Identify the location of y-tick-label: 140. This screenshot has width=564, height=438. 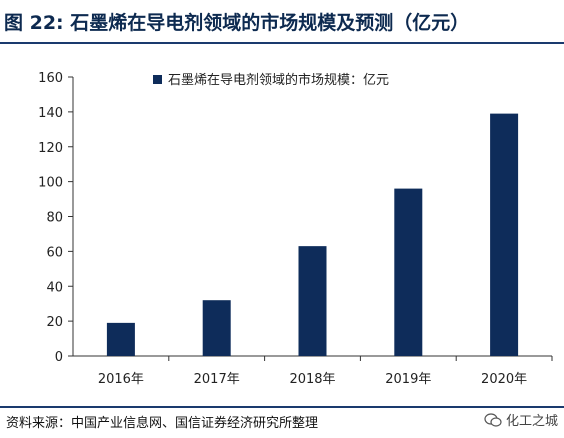
(50, 113).